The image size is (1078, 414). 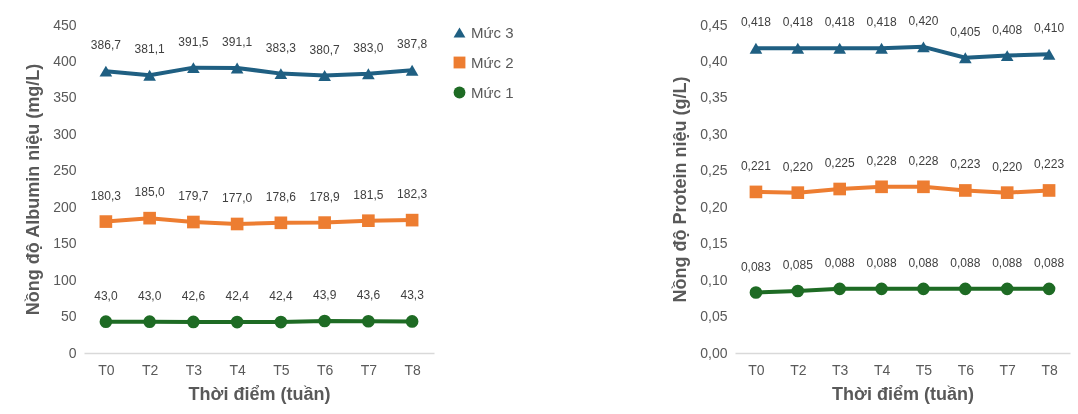 What do you see at coordinates (882, 369) in the screenshot?
I see `x-tick-label: T4` at bounding box center [882, 369].